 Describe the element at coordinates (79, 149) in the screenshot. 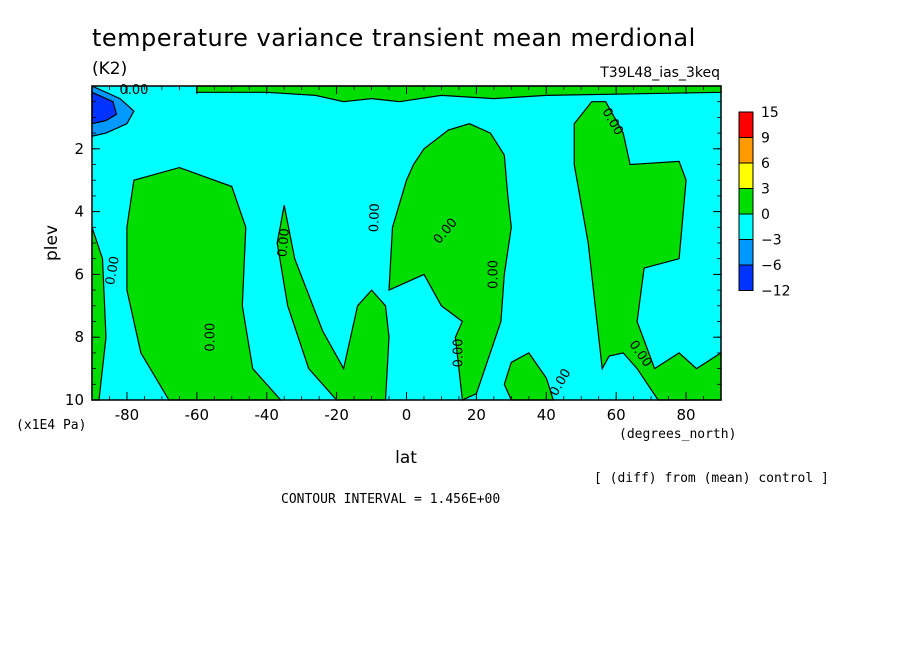

I see `y-tick-label: 2` at that location.